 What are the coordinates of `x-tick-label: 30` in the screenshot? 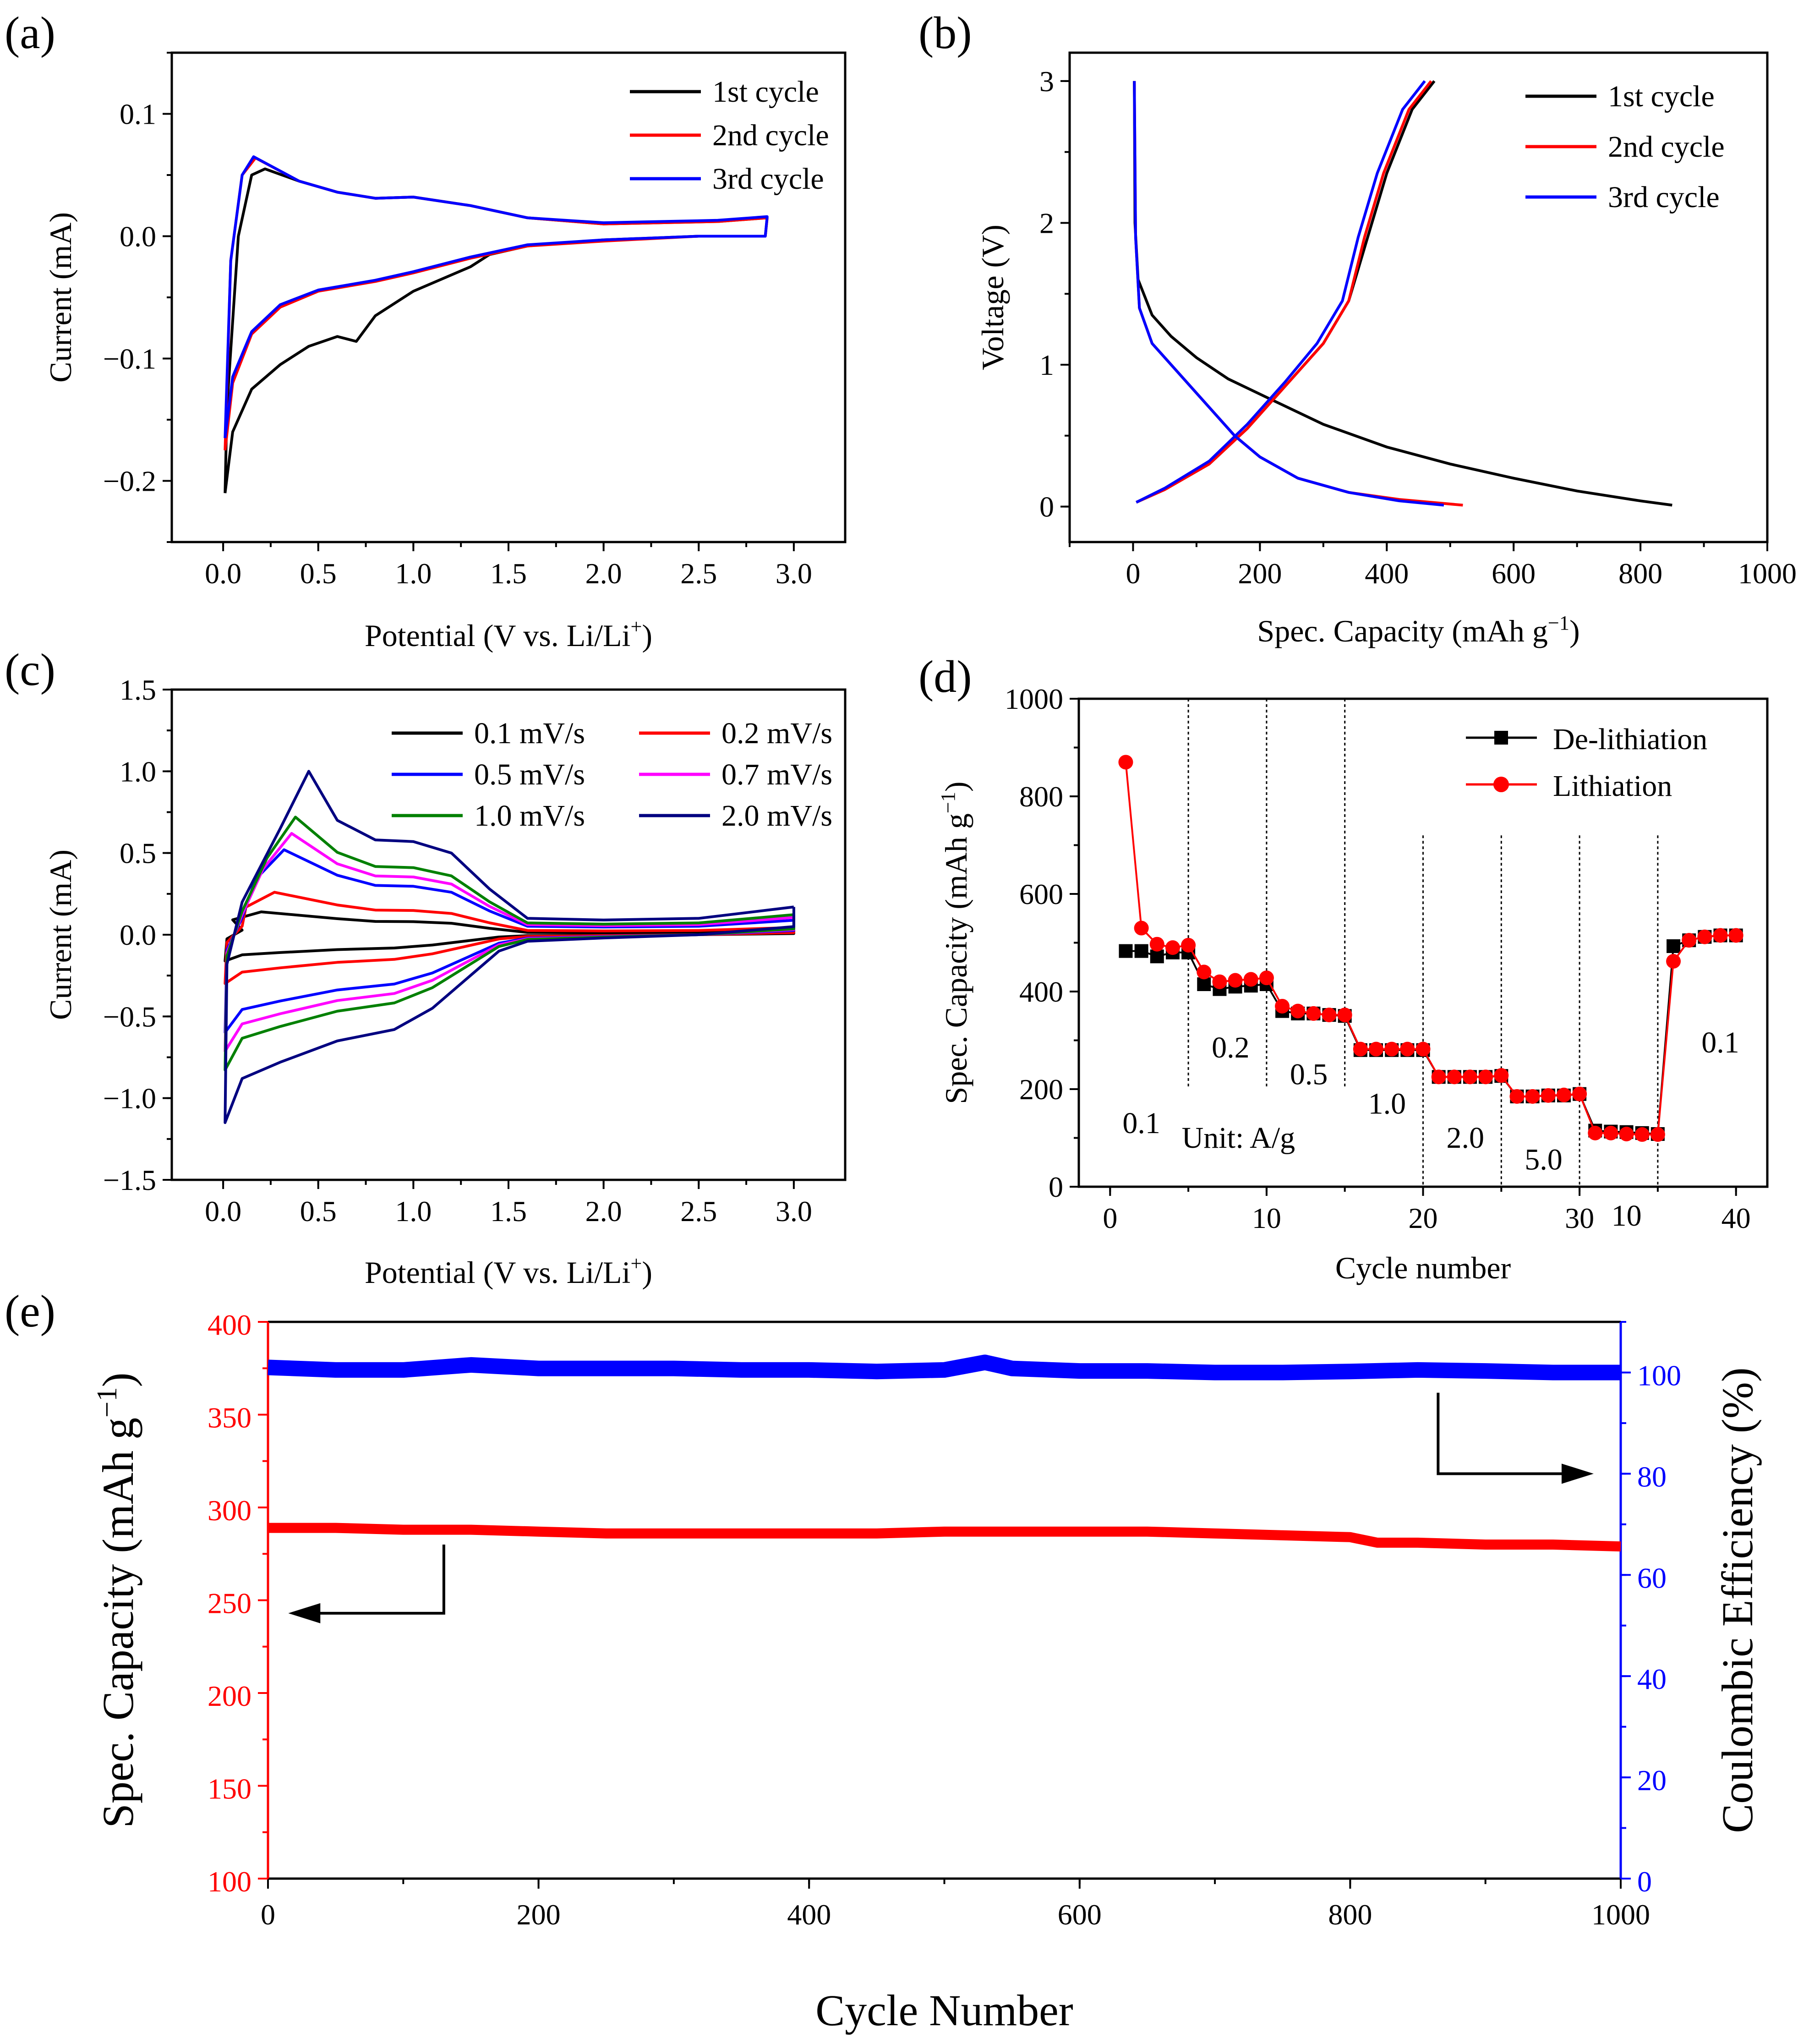 It's located at (1579, 1218).